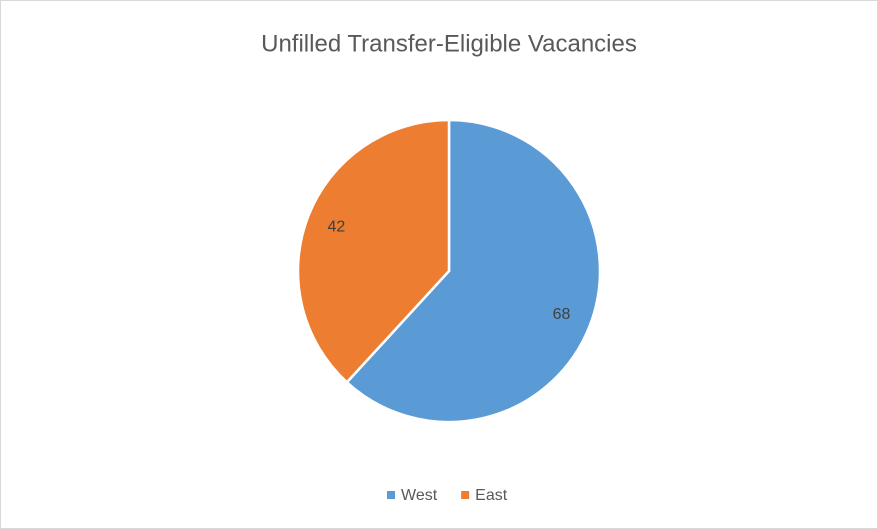 This screenshot has height=529, width=878. What do you see at coordinates (491, 495) in the screenshot?
I see `legend-label: East` at bounding box center [491, 495].